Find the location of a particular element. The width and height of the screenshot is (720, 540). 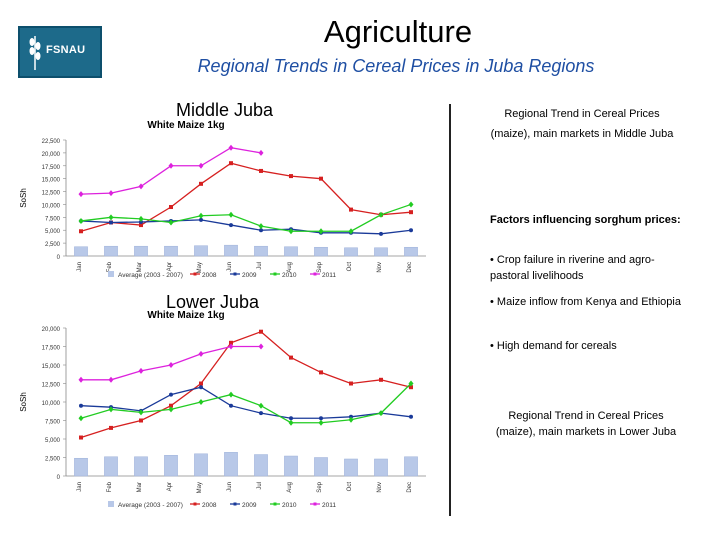

legend-label: Average (2003 - 2007) is located at coordinates (150, 275).